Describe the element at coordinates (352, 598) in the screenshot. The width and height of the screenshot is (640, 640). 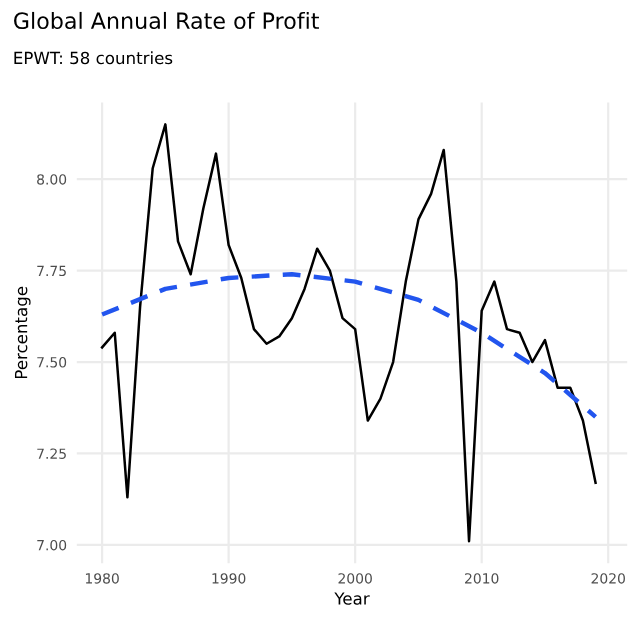
I see `x-axis-title: Year` at that location.